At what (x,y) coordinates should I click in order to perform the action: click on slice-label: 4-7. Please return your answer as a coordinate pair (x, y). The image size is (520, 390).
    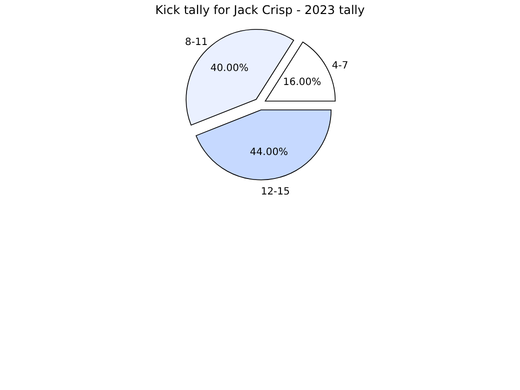
    Looking at the image, I should click on (340, 66).